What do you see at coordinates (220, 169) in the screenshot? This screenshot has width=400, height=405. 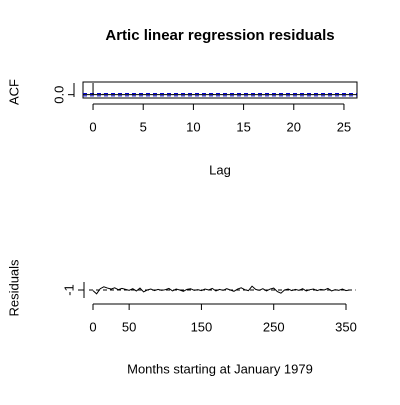 I see `x-axis-label: Lag` at bounding box center [220, 169].